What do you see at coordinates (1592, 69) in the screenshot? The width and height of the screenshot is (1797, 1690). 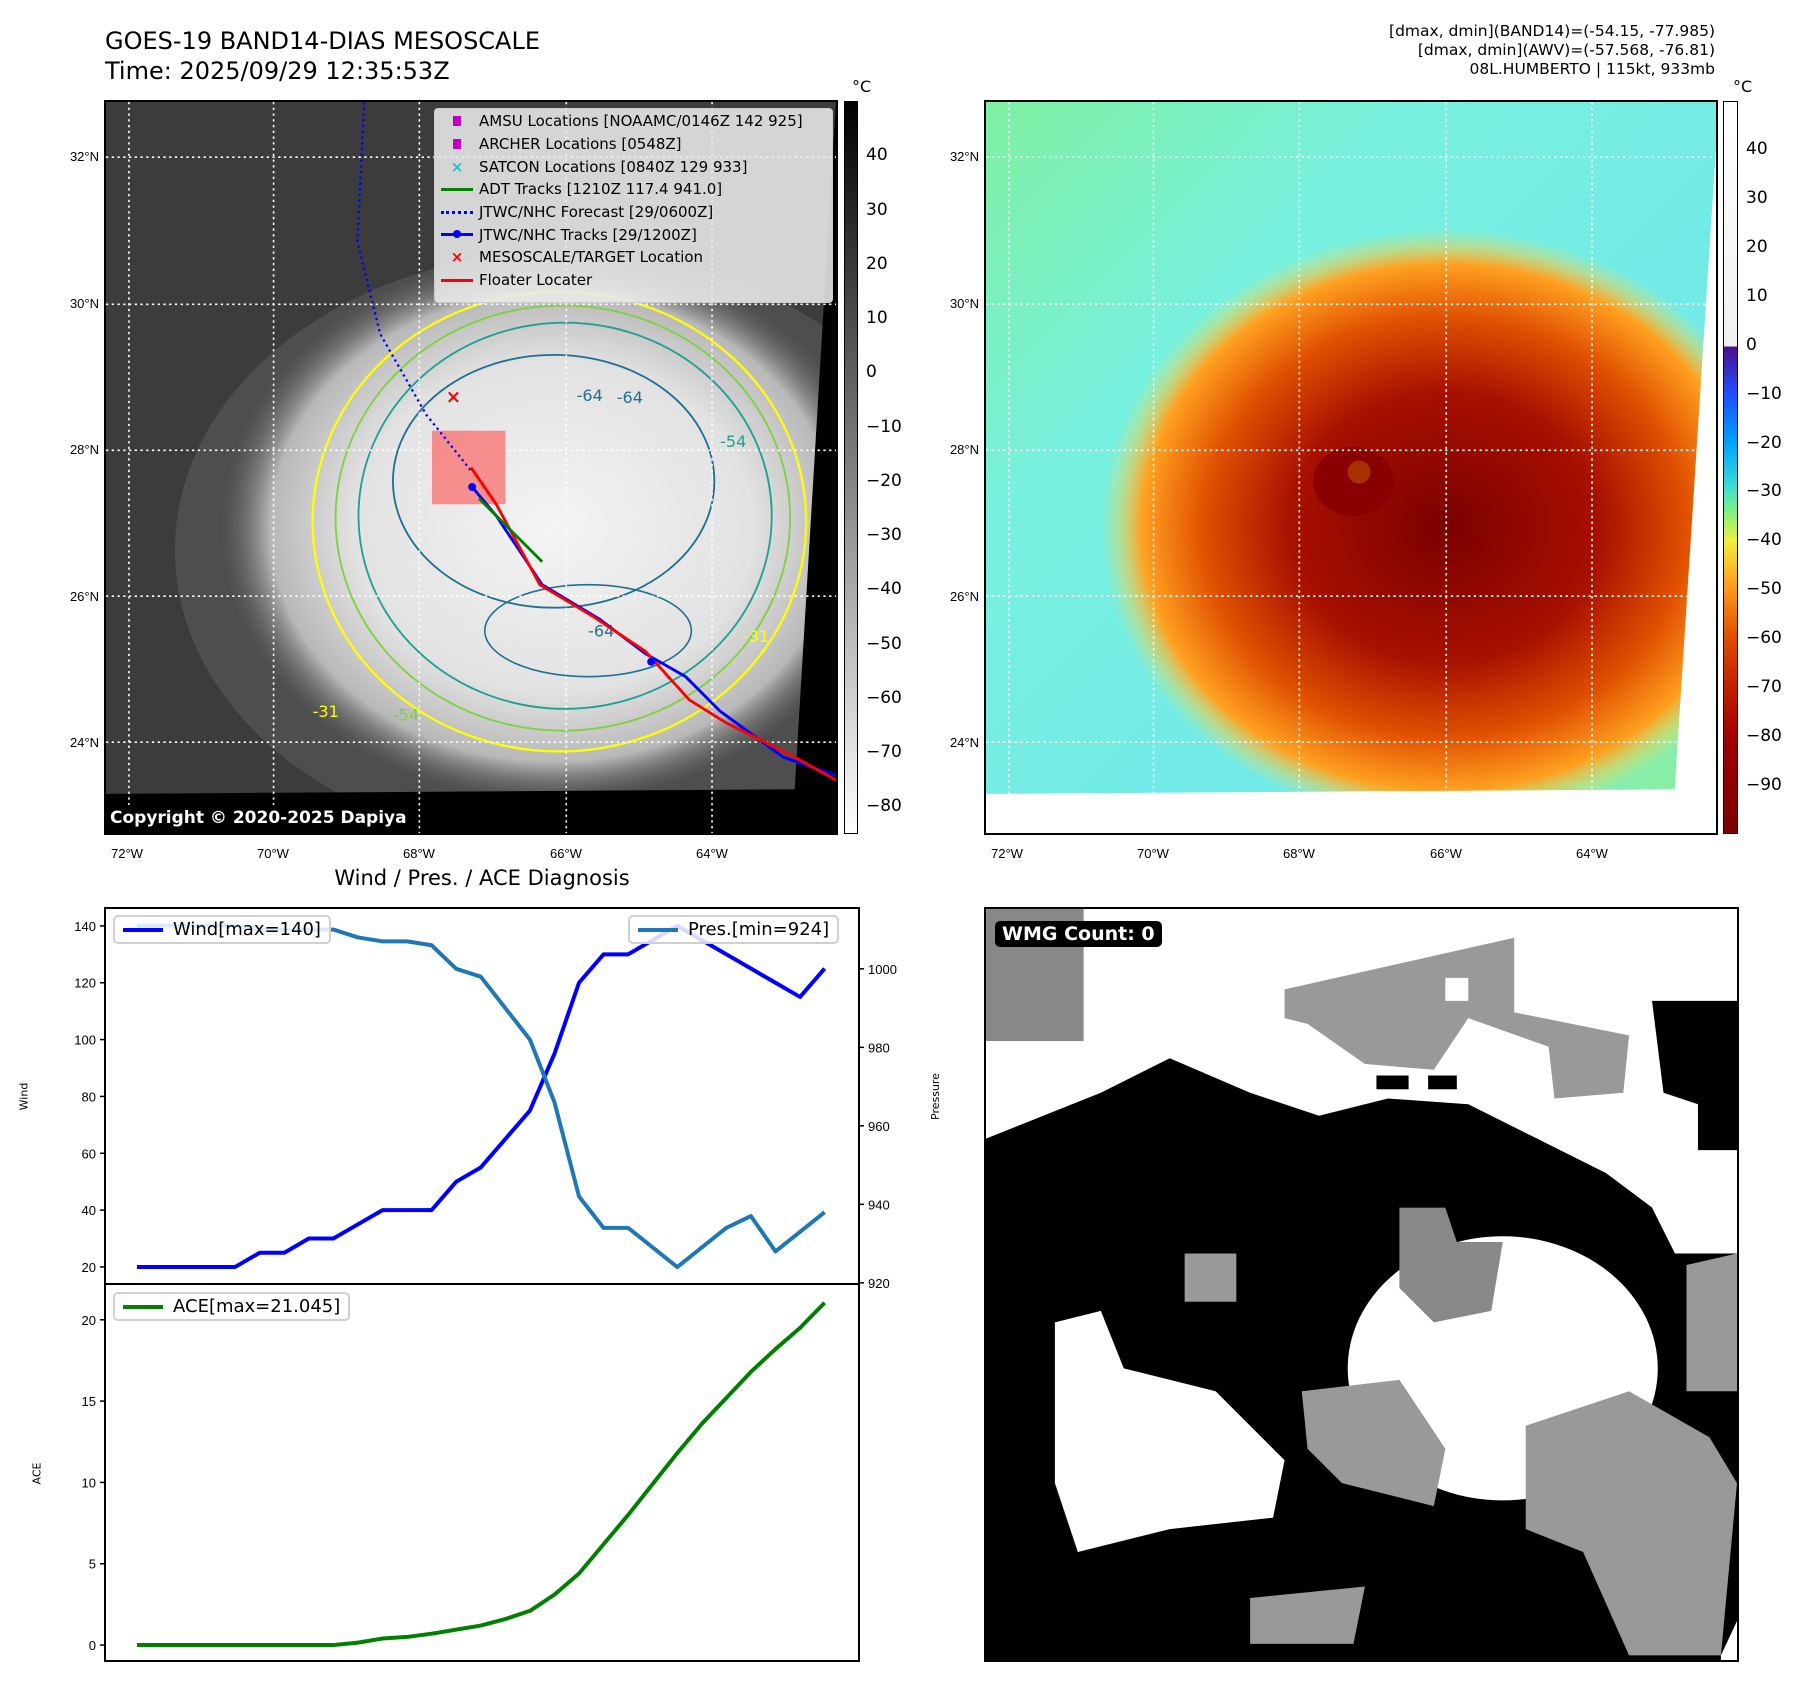 I see `storm-info: 08L.HUMBERTO | 115kt, 933mb` at bounding box center [1592, 69].